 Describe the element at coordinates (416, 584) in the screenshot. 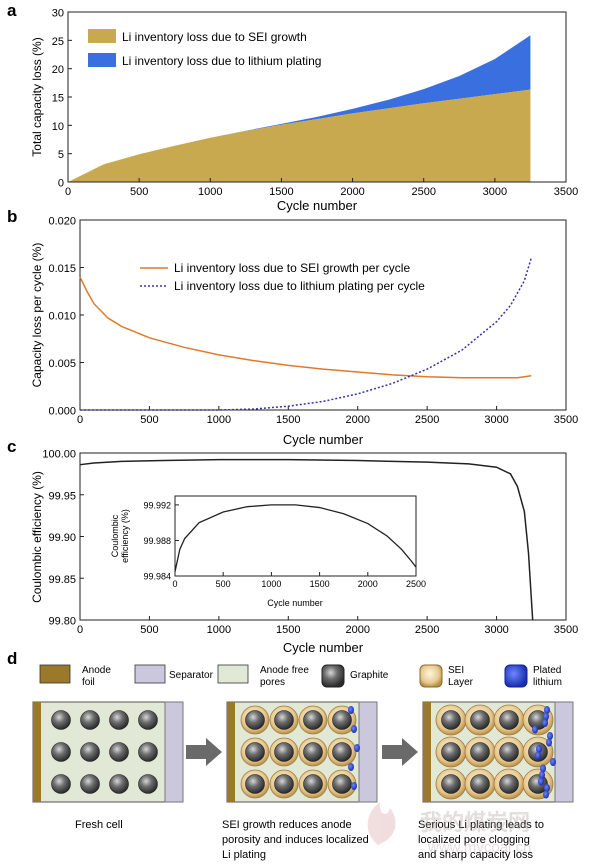

I see `inset-x-tick-label: 2500` at that location.